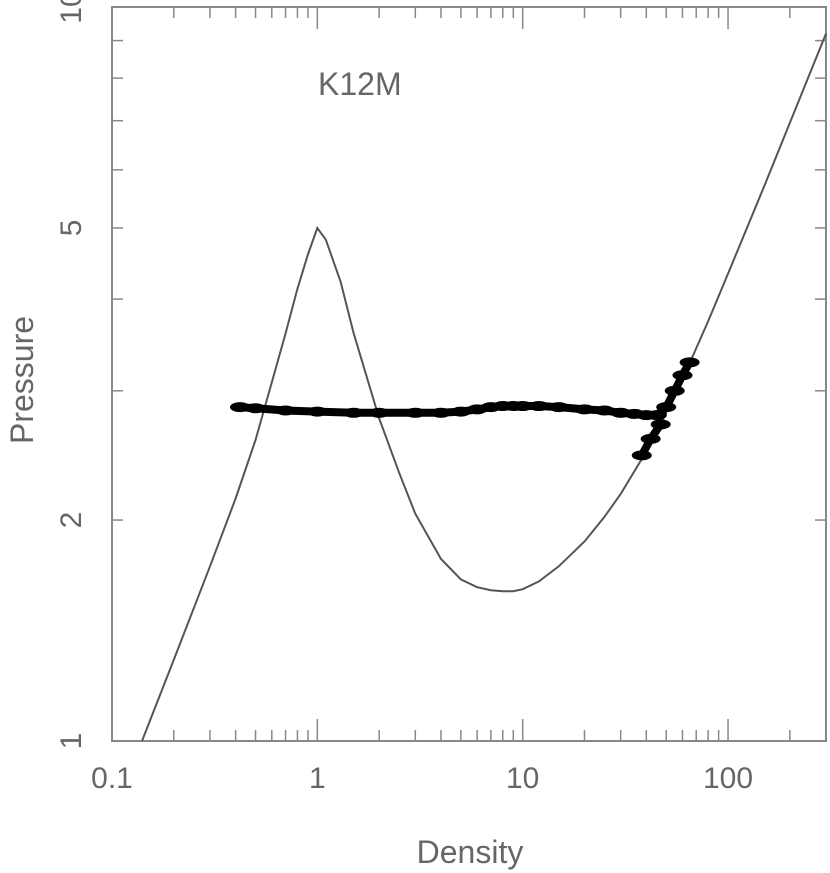 The image size is (830, 873). Describe the element at coordinates (71, 12) in the screenshot. I see `y-tick-label: 10` at that location.